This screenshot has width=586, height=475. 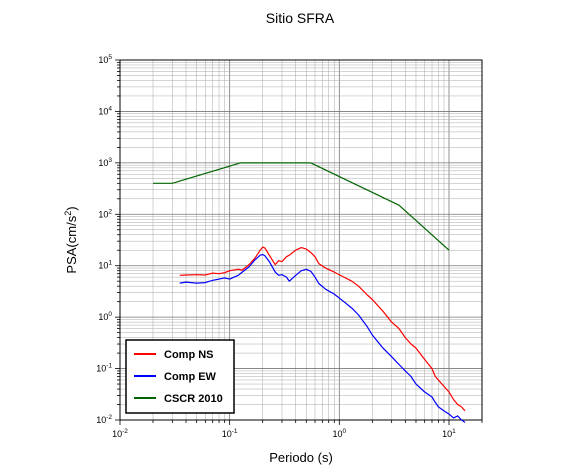 I want to click on x-tick-label: 10¹, so click(x=449, y=433).